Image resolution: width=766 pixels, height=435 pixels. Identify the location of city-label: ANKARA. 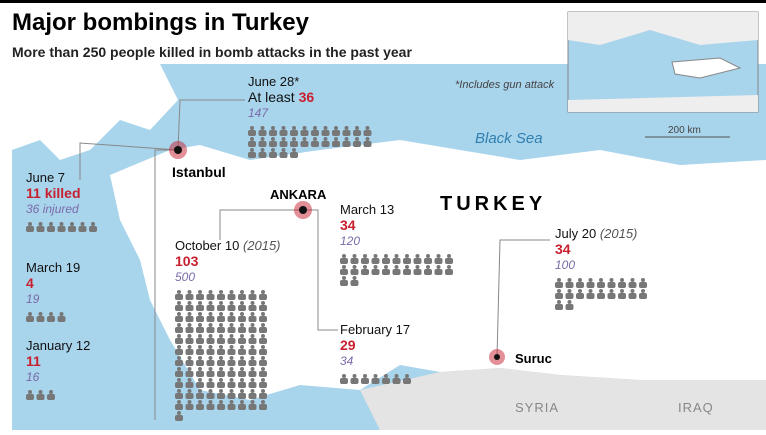
(298, 194).